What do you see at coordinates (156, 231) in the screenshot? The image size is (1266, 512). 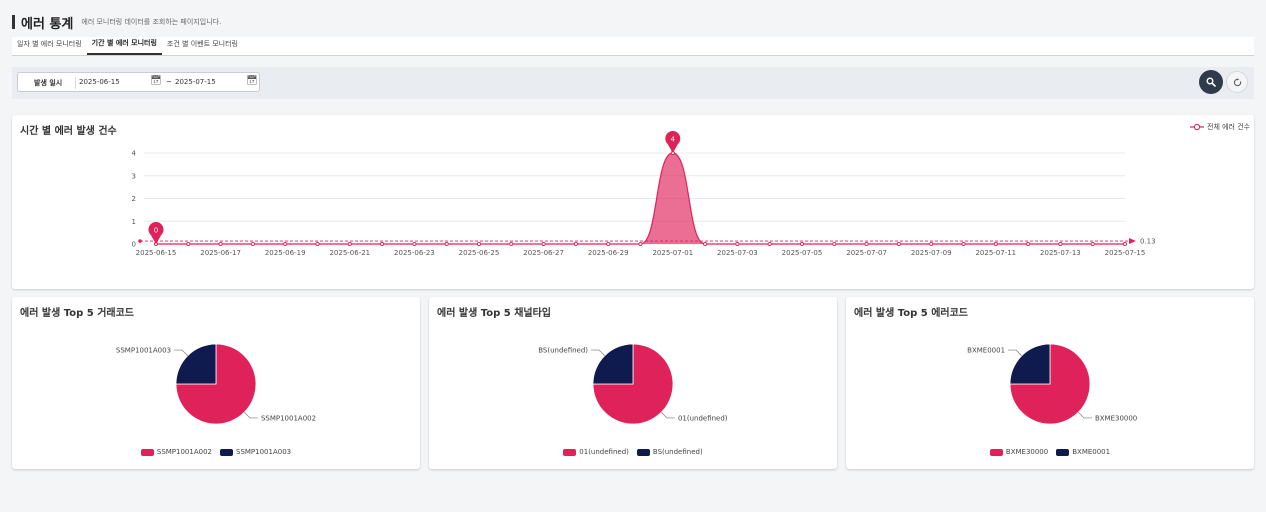 I see `min-marker-label: 0` at bounding box center [156, 231].